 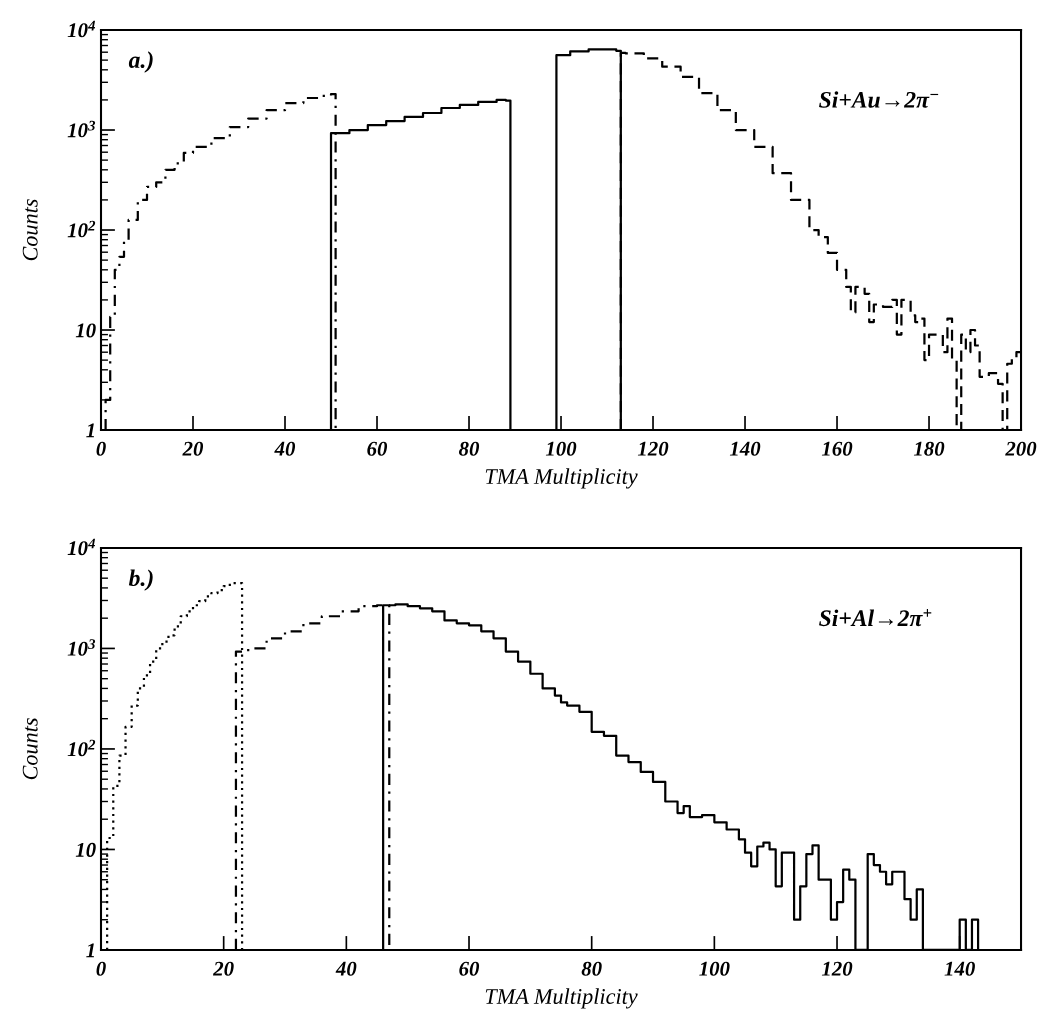 I want to click on annotation: Si+Au→2π$^{−}$, so click(x=879, y=99).